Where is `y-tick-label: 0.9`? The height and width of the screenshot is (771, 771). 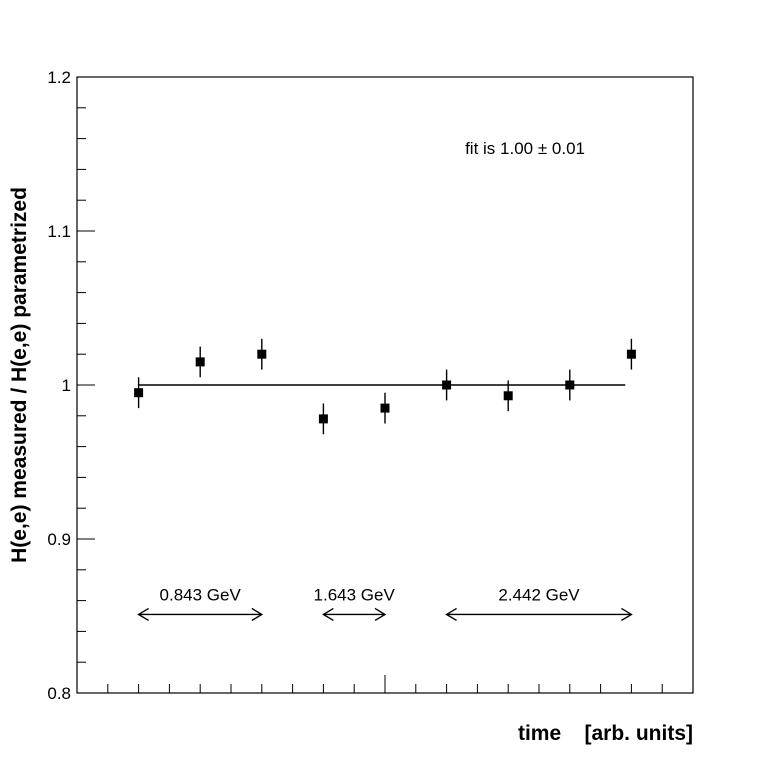
y-tick-label: 0.9 is located at coordinates (59, 539).